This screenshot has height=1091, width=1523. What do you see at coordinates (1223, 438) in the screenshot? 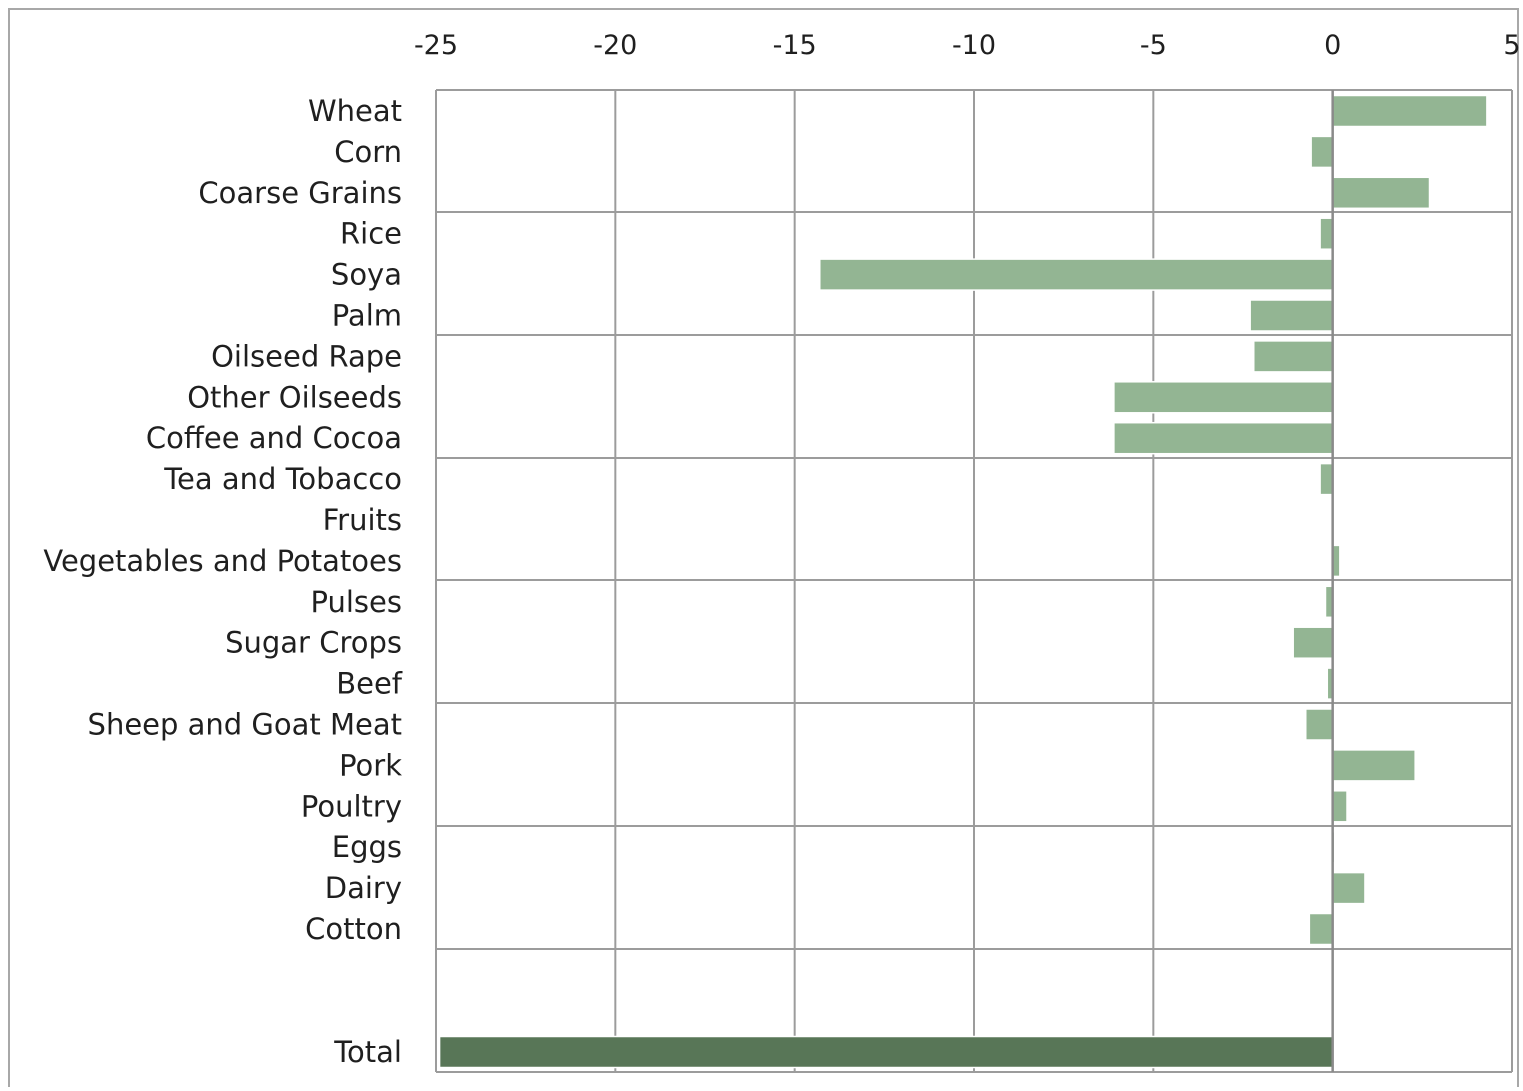
I see `bar-coffee-and-cocoa` at bounding box center [1223, 438].